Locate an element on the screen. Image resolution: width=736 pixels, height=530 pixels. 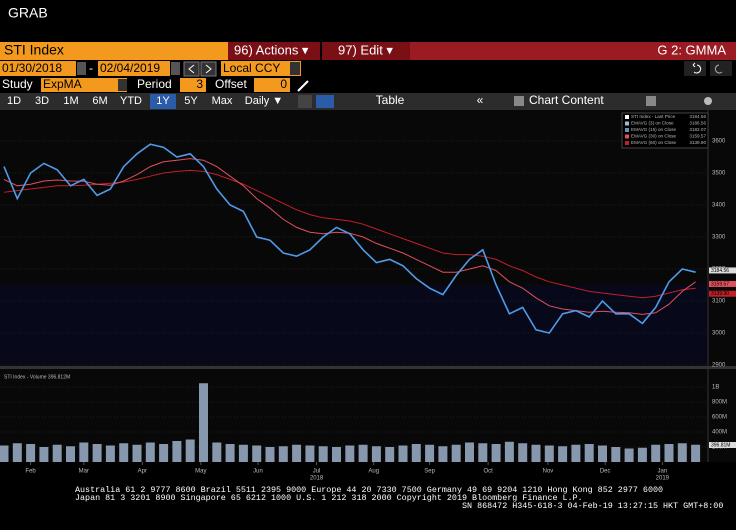
legend-value: 3159.57 is located at coordinates (697, 136).